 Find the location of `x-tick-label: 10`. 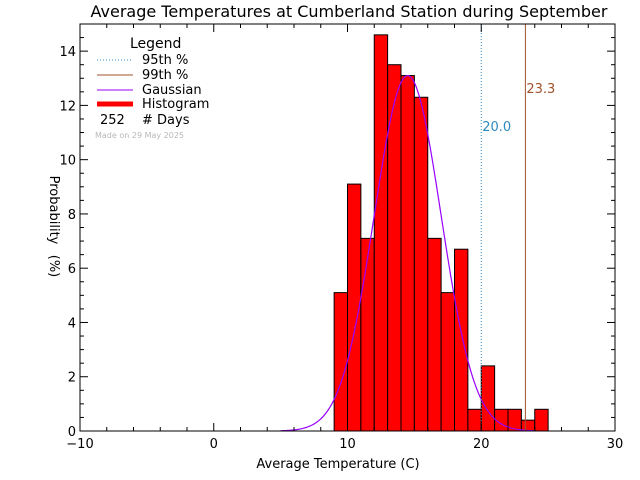

x-tick-label: 10 is located at coordinates (347, 444).